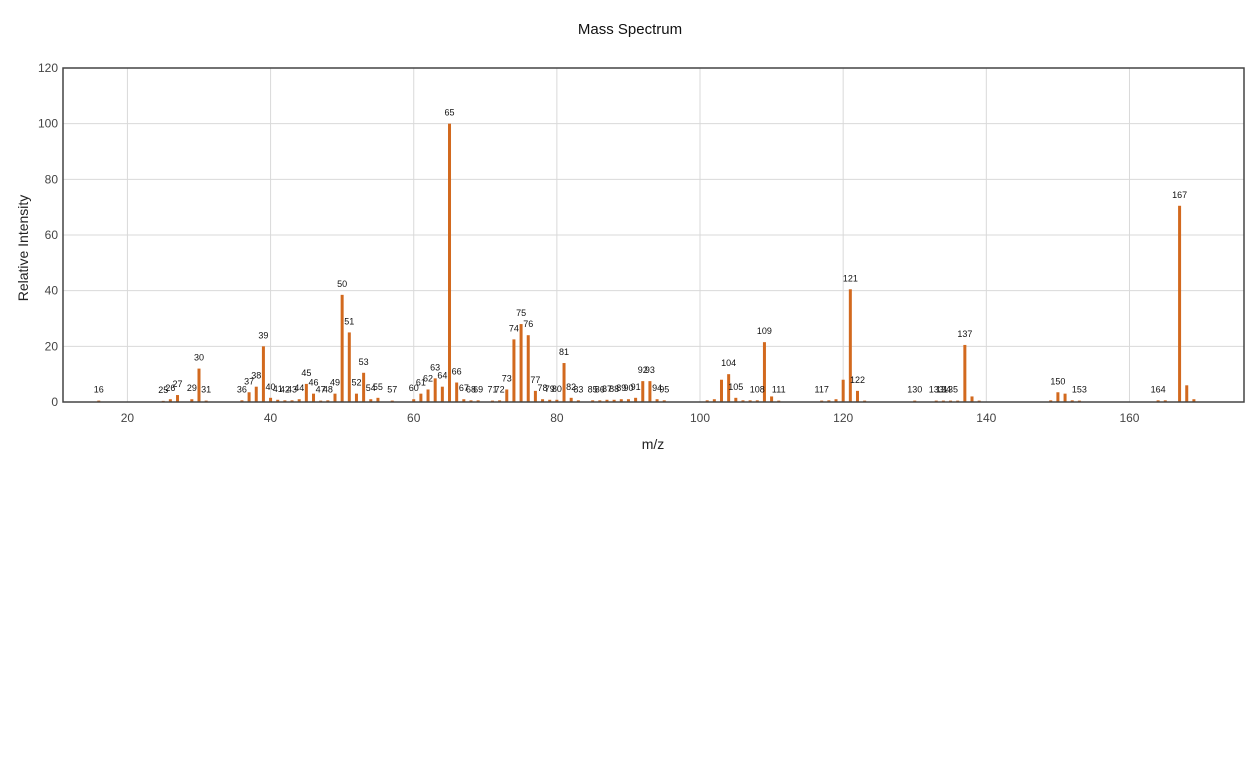  What do you see at coordinates (535, 380) in the screenshot?
I see `peak-label-77: 77` at bounding box center [535, 380].